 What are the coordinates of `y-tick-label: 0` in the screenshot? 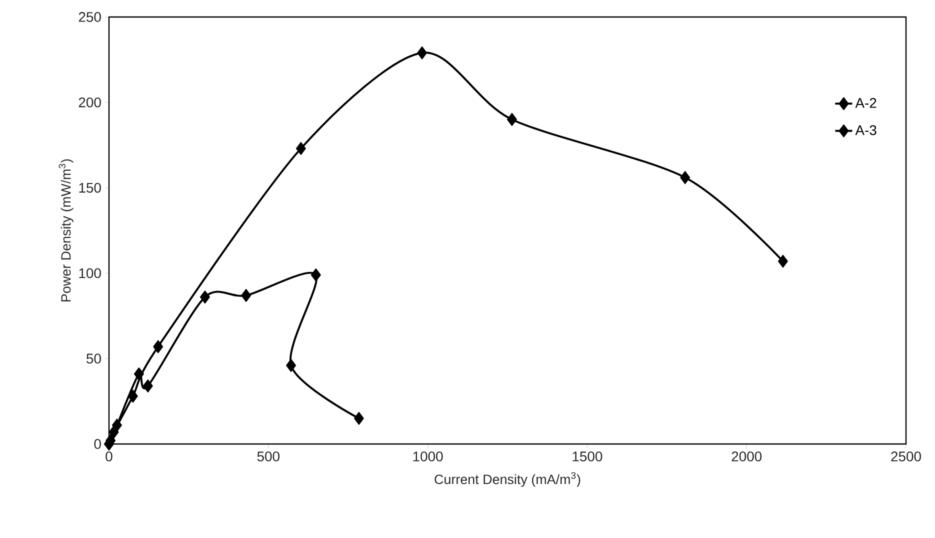 It's located at (97, 444).